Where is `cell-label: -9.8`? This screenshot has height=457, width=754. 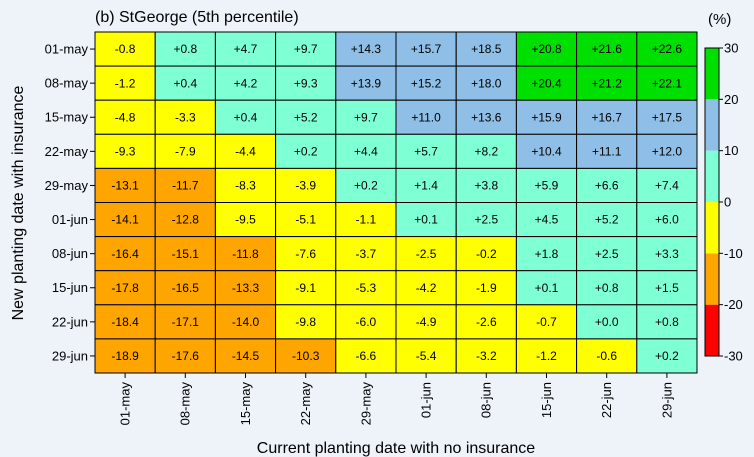
cell-label: -9.8 is located at coordinates (305, 322).